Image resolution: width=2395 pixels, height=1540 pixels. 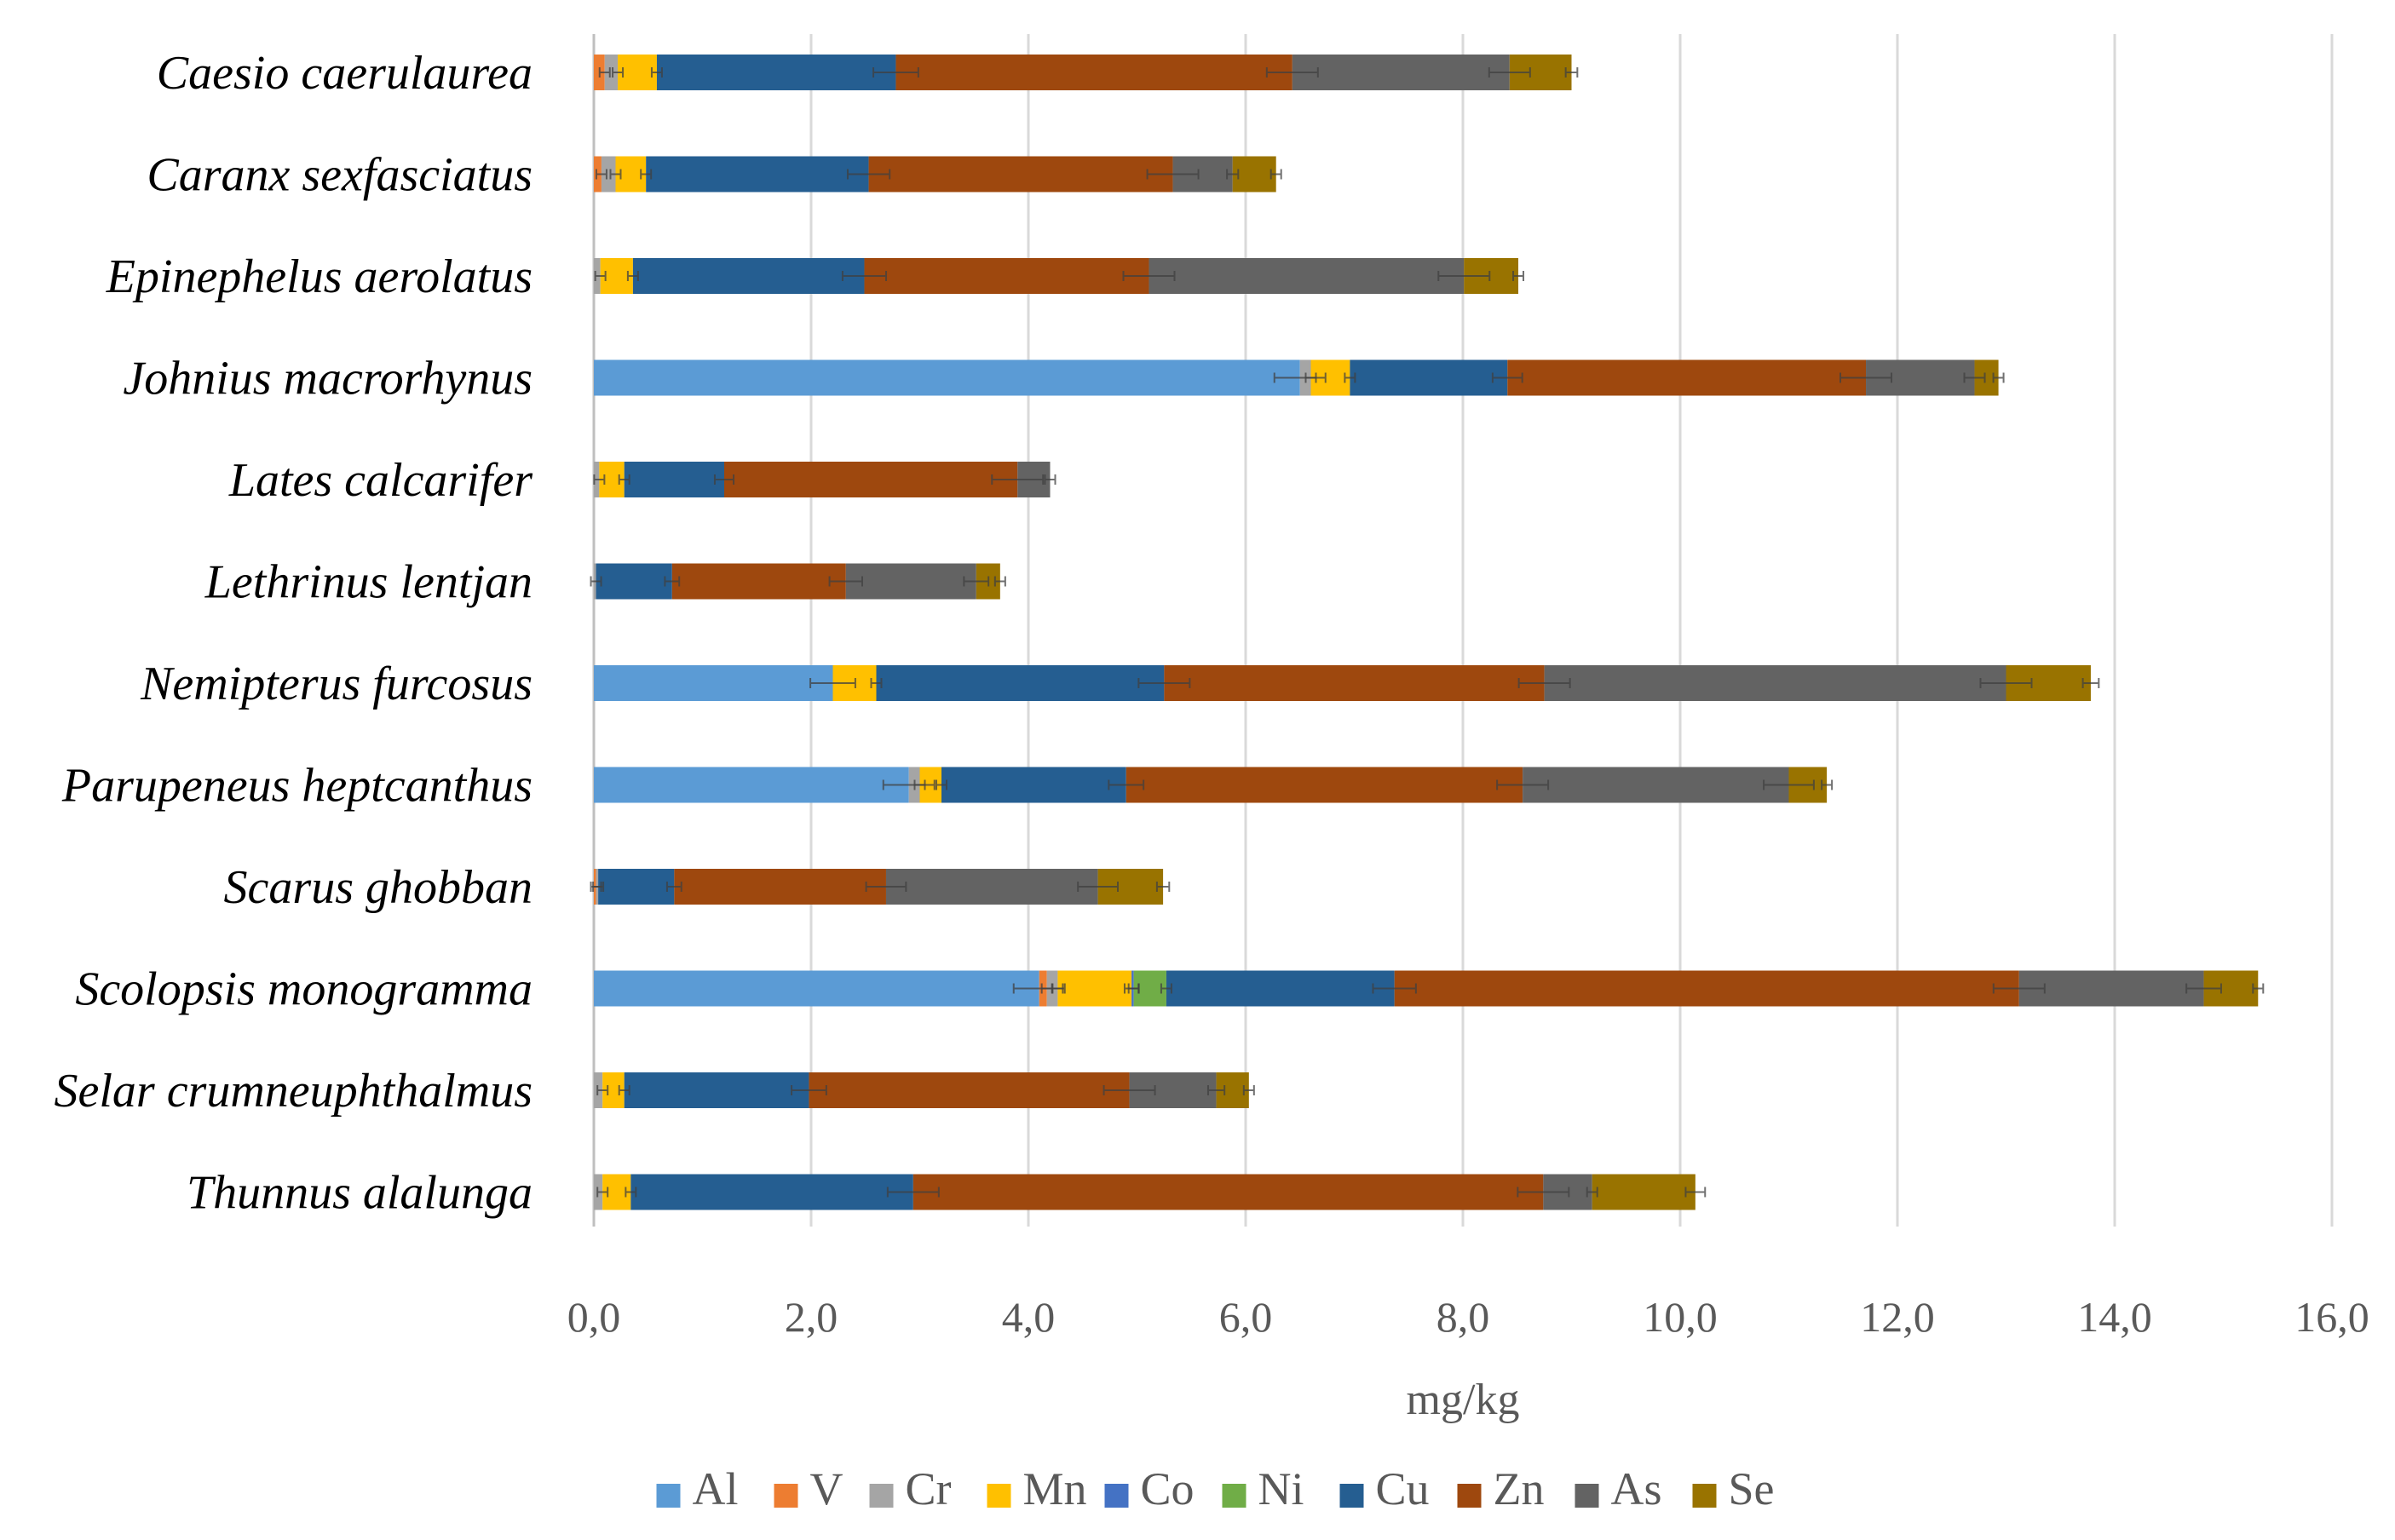 I want to click on legend-label: Ni, so click(x=1281, y=1488).